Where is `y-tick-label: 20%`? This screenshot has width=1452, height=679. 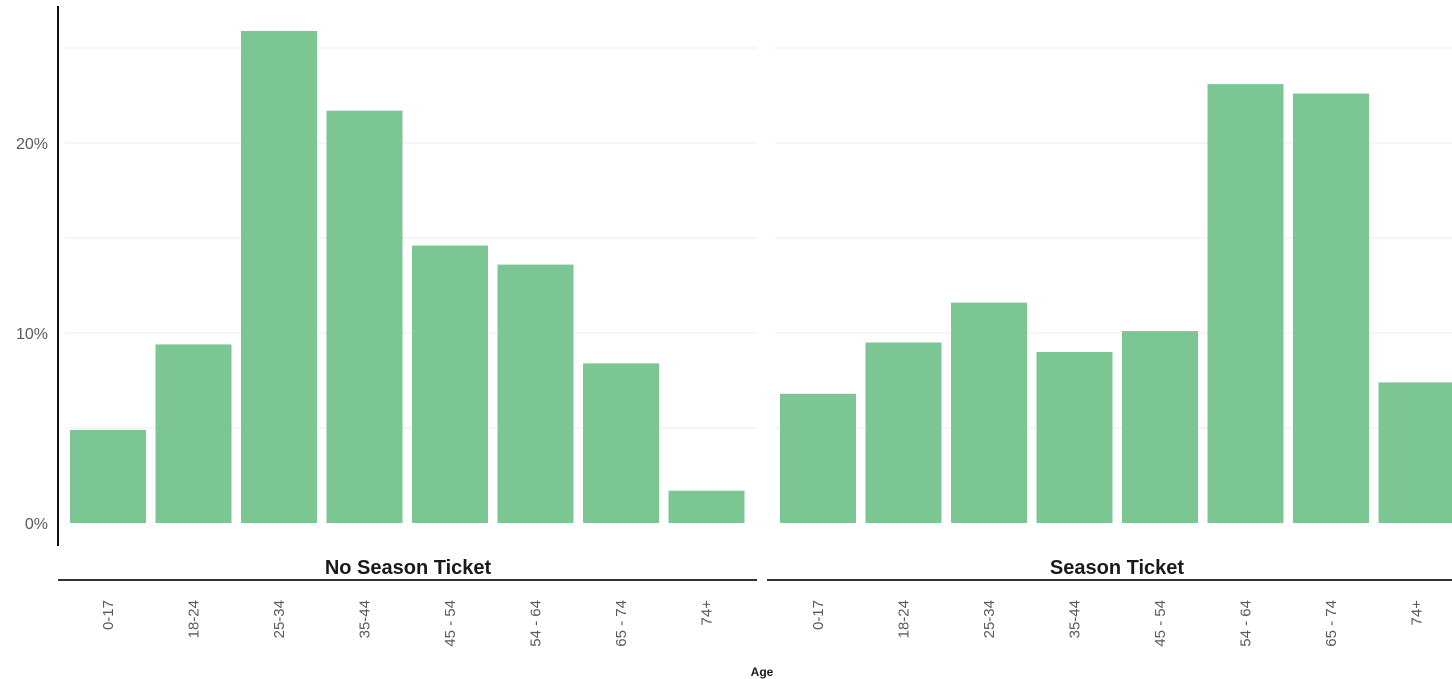
y-tick-label: 20% is located at coordinates (32, 144).